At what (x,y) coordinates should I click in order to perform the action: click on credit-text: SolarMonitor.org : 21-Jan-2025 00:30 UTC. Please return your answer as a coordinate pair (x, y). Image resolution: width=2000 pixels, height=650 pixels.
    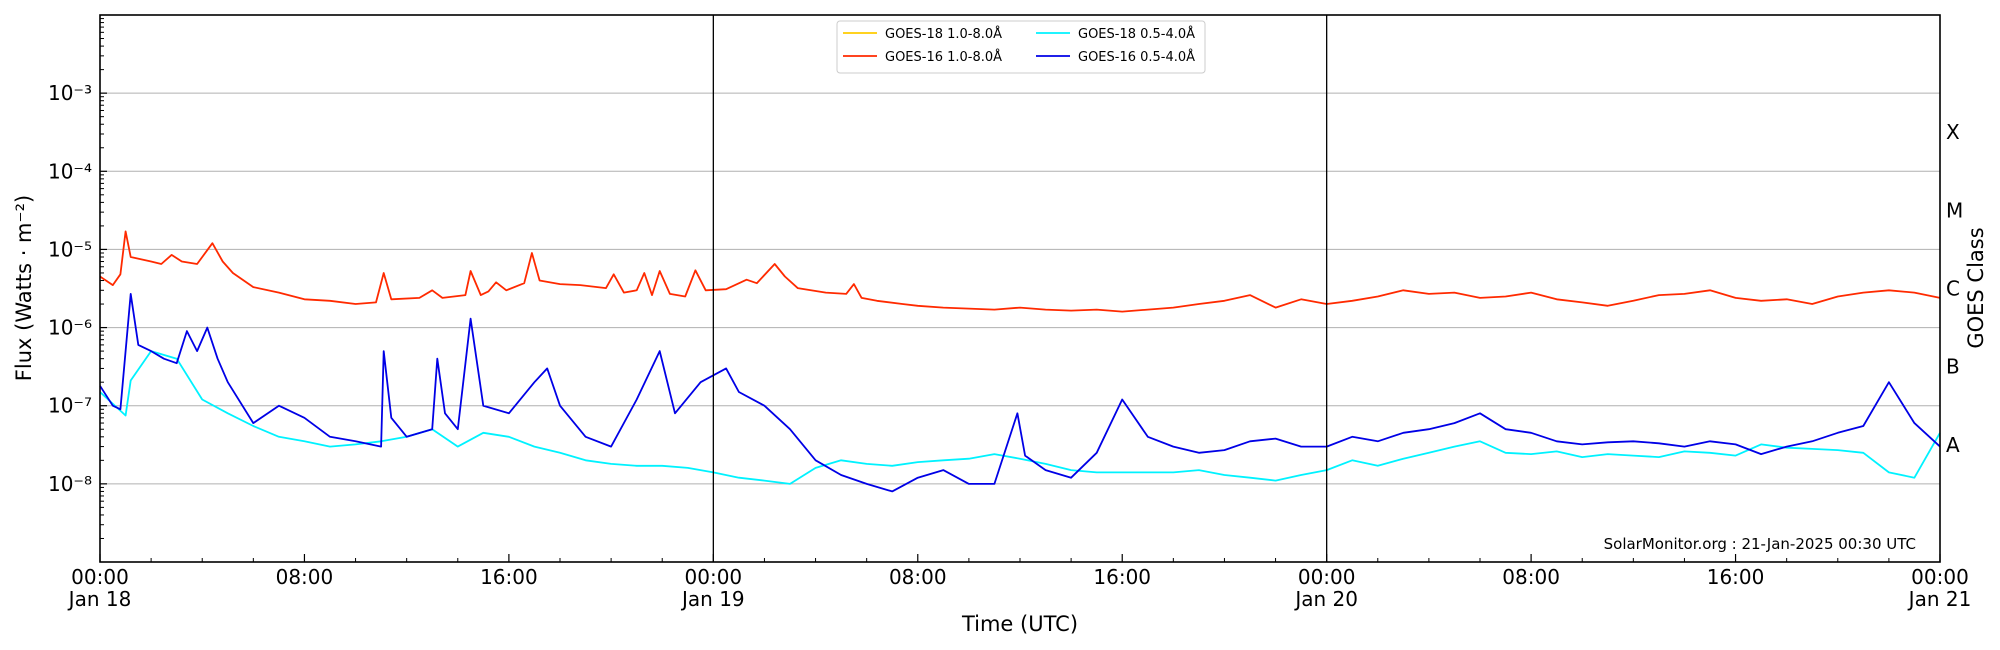
    Looking at the image, I should click on (1760, 544).